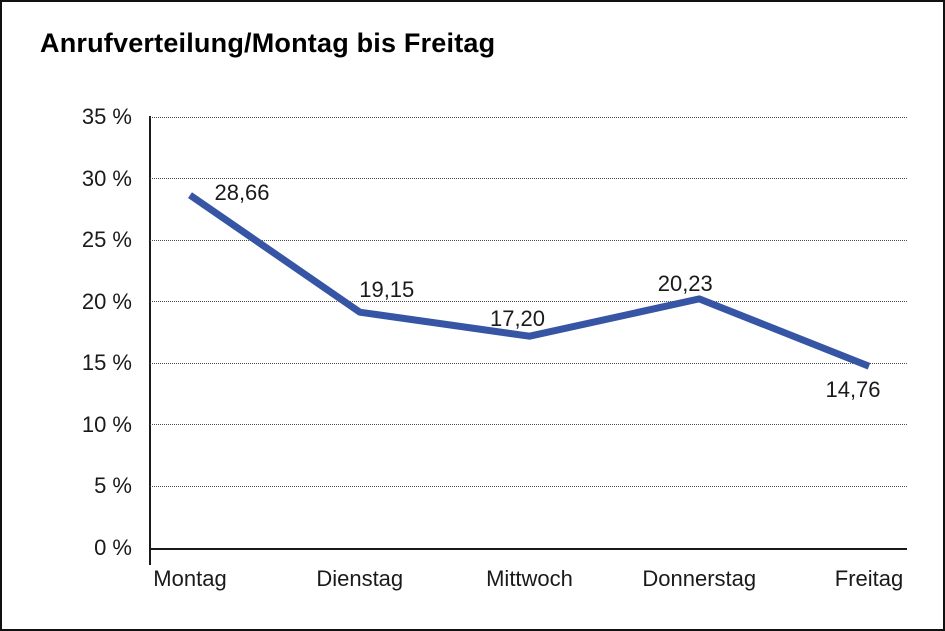  What do you see at coordinates (685, 283) in the screenshot?
I see `data-point-label: 20,23` at bounding box center [685, 283].